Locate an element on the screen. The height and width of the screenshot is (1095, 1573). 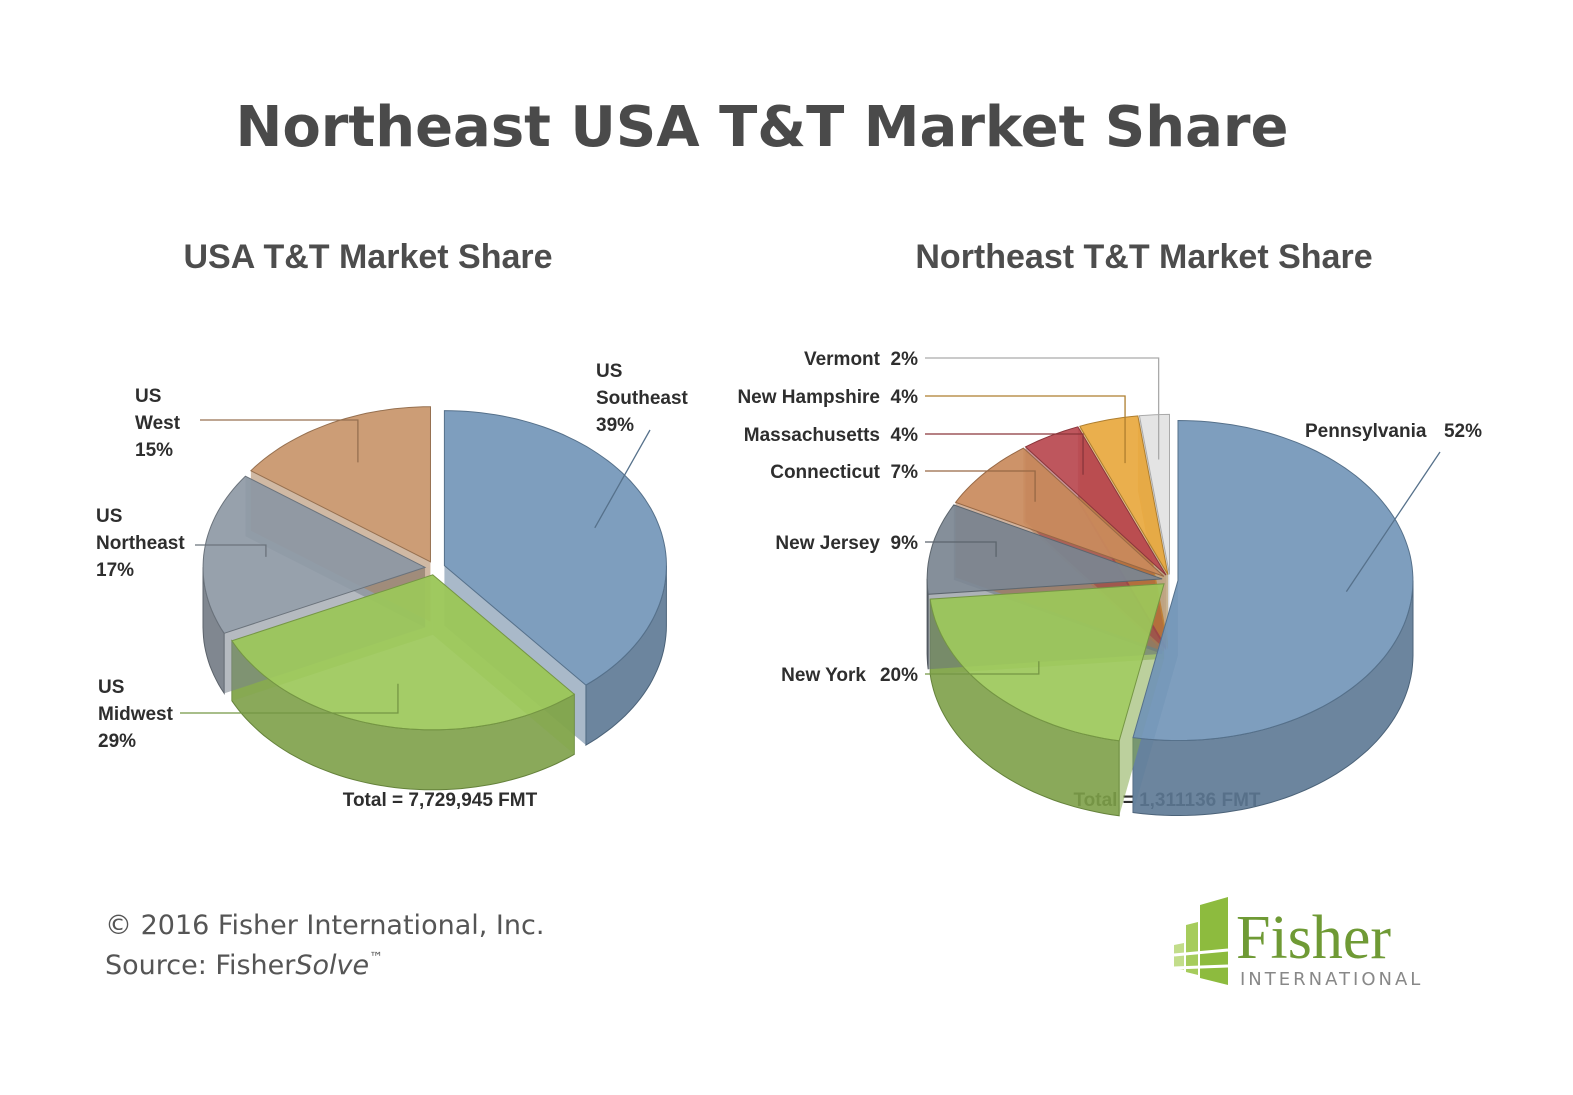
category-line: Southeast is located at coordinates (642, 398).